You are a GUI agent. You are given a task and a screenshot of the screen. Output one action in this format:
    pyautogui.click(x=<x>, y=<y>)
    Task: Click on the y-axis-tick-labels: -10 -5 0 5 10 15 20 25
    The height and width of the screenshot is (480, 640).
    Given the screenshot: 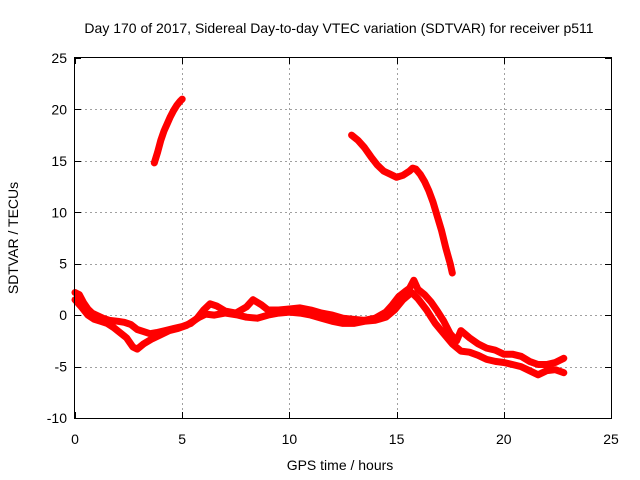 What is the action you would take?
    pyautogui.click(x=57, y=238)
    